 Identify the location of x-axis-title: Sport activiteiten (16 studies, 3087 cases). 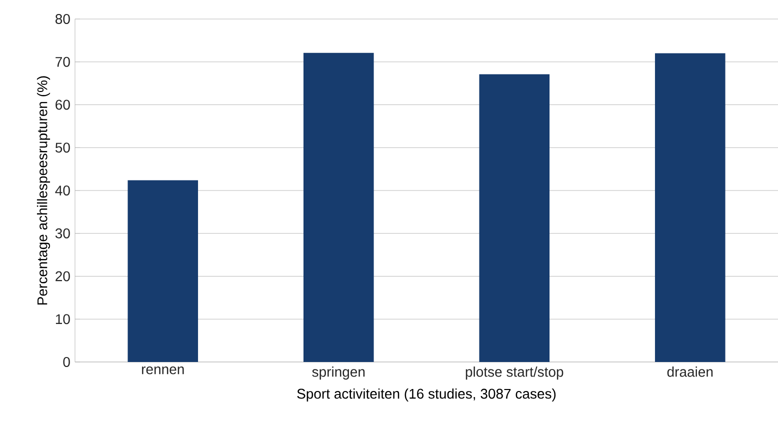
(426, 395).